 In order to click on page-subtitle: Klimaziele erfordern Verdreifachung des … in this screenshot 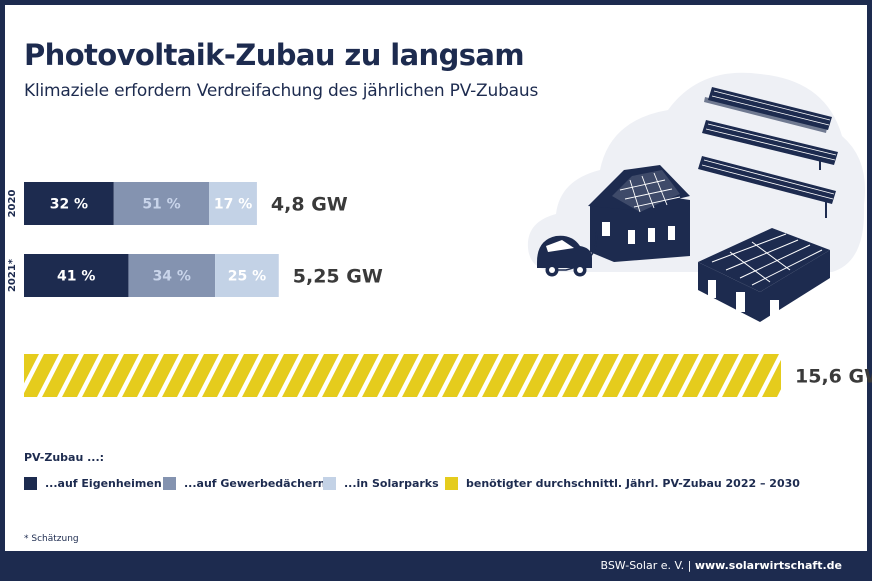, I will do `click(281, 91)`.